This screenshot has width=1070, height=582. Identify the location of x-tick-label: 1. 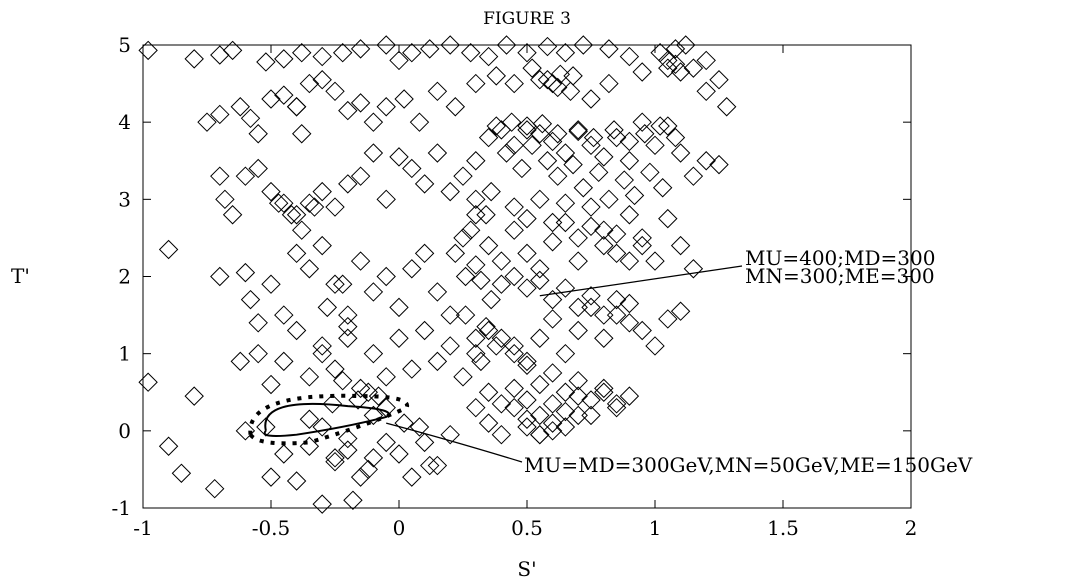
(655, 528).